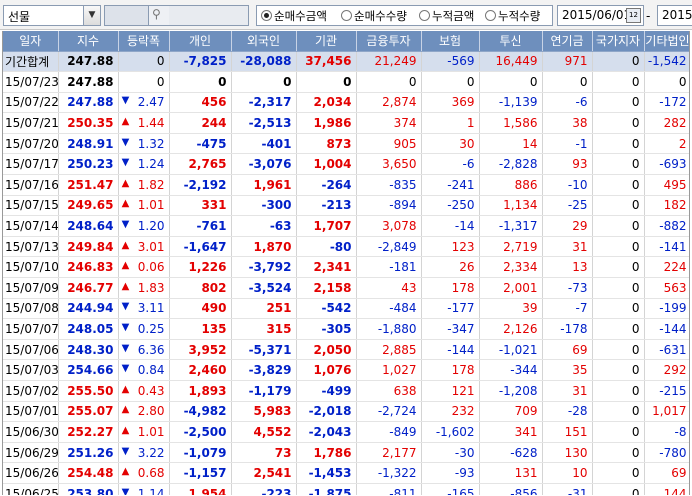 The image size is (692, 496). Describe the element at coordinates (450, 432) in the screenshot. I see `ins-cell: -1,602` at that location.